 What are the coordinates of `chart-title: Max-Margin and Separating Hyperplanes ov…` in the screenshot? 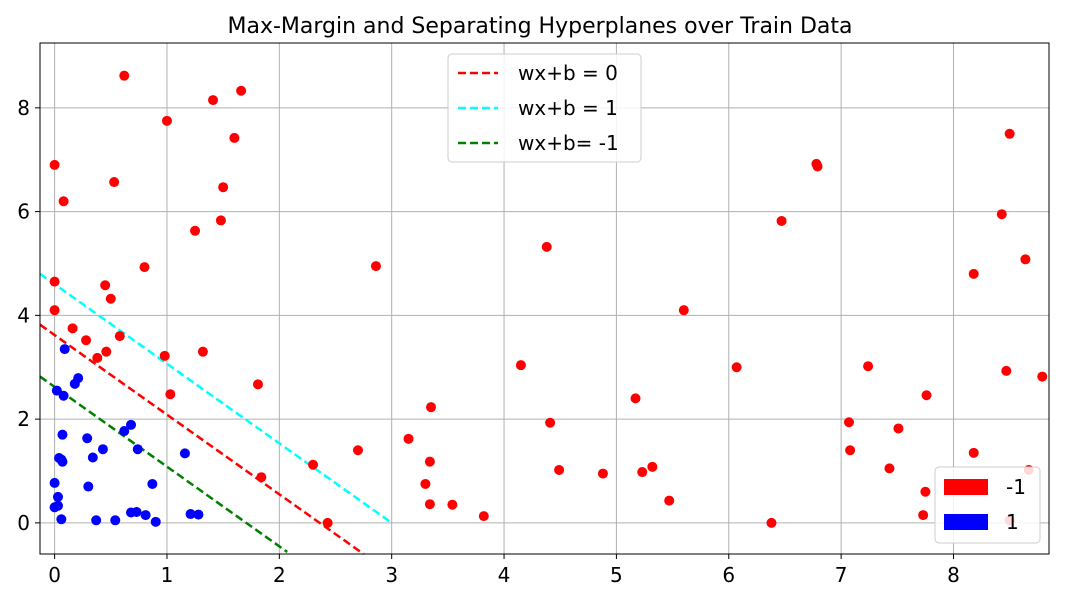 It's located at (539, 26).